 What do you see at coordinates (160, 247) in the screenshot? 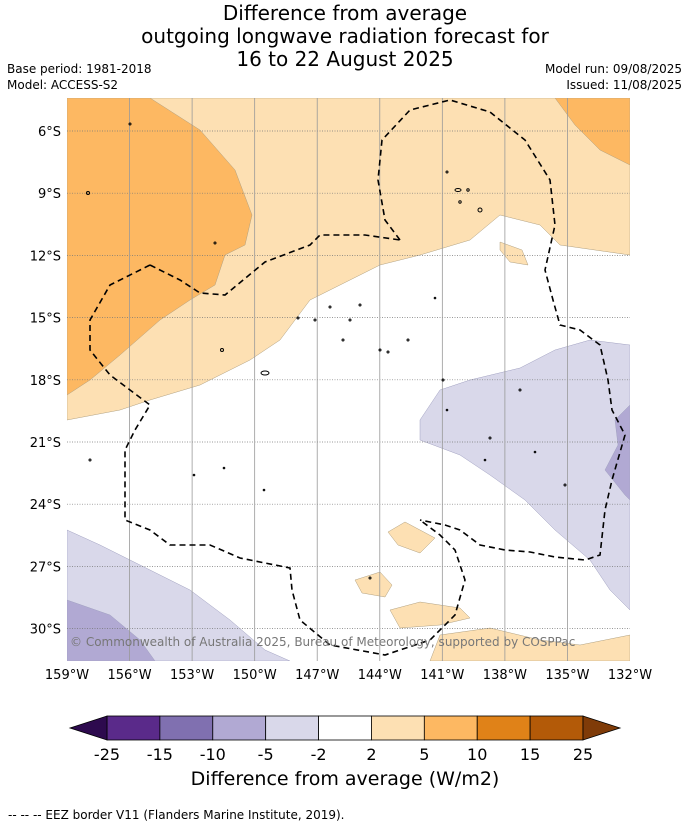
I see `anomaly-region-orange-west` at bounding box center [160, 247].